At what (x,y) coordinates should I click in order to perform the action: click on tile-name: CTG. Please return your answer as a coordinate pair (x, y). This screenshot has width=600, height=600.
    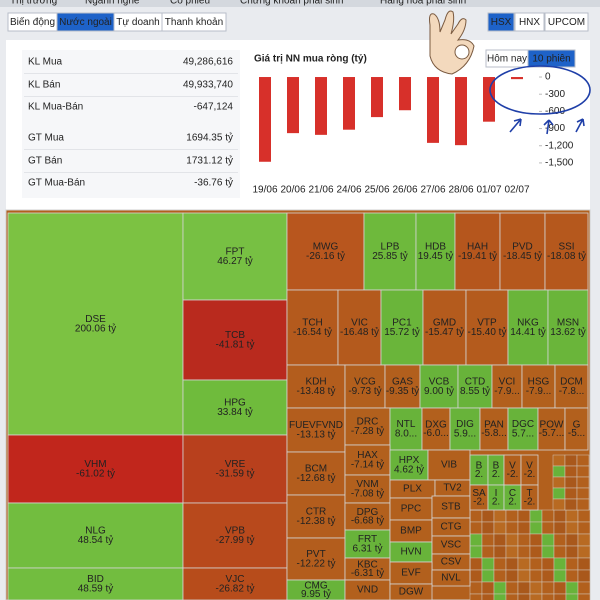
    Looking at the image, I should click on (450, 527).